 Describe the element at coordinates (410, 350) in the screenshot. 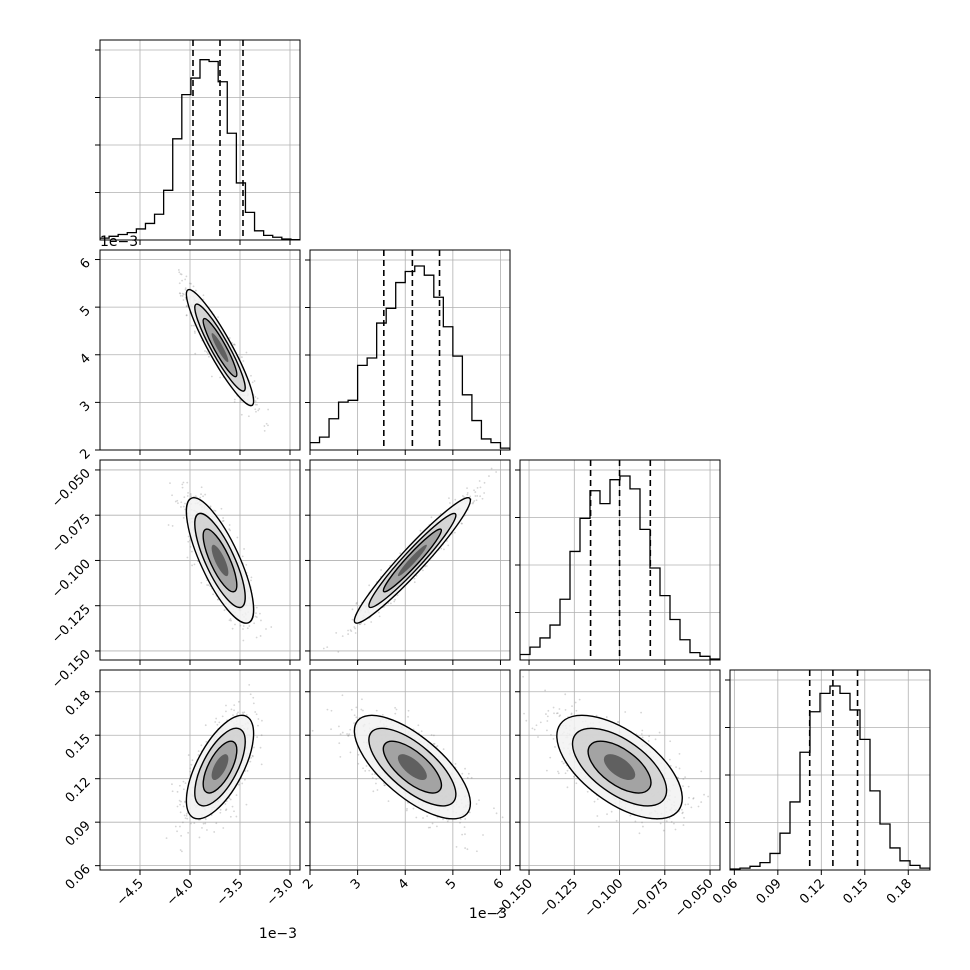

I see `panel-frame` at that location.